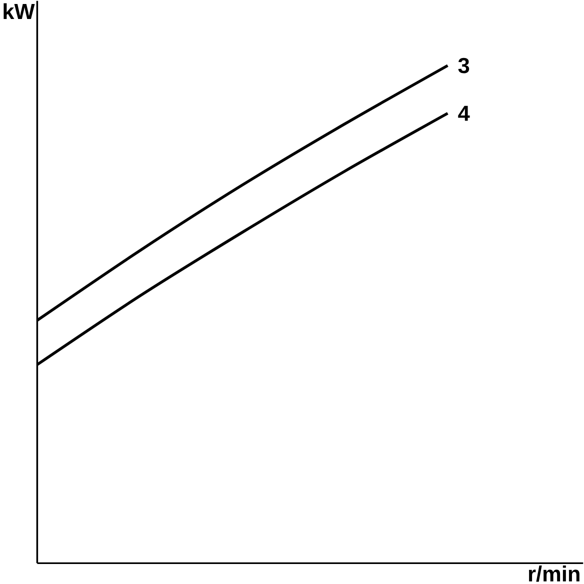 The image size is (584, 584). What do you see at coordinates (464, 66) in the screenshot?
I see `series-label: 3` at bounding box center [464, 66].